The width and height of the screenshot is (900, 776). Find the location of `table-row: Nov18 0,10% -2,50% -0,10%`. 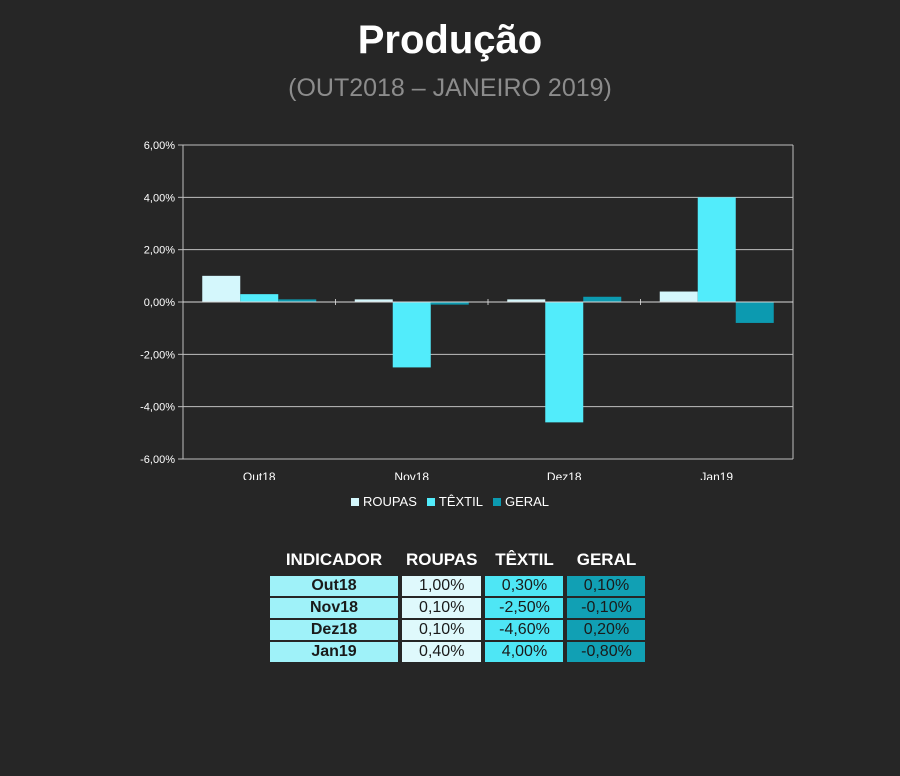

table-row: Nov18 0,10% -2,50% -0,10% is located at coordinates (458, 608).